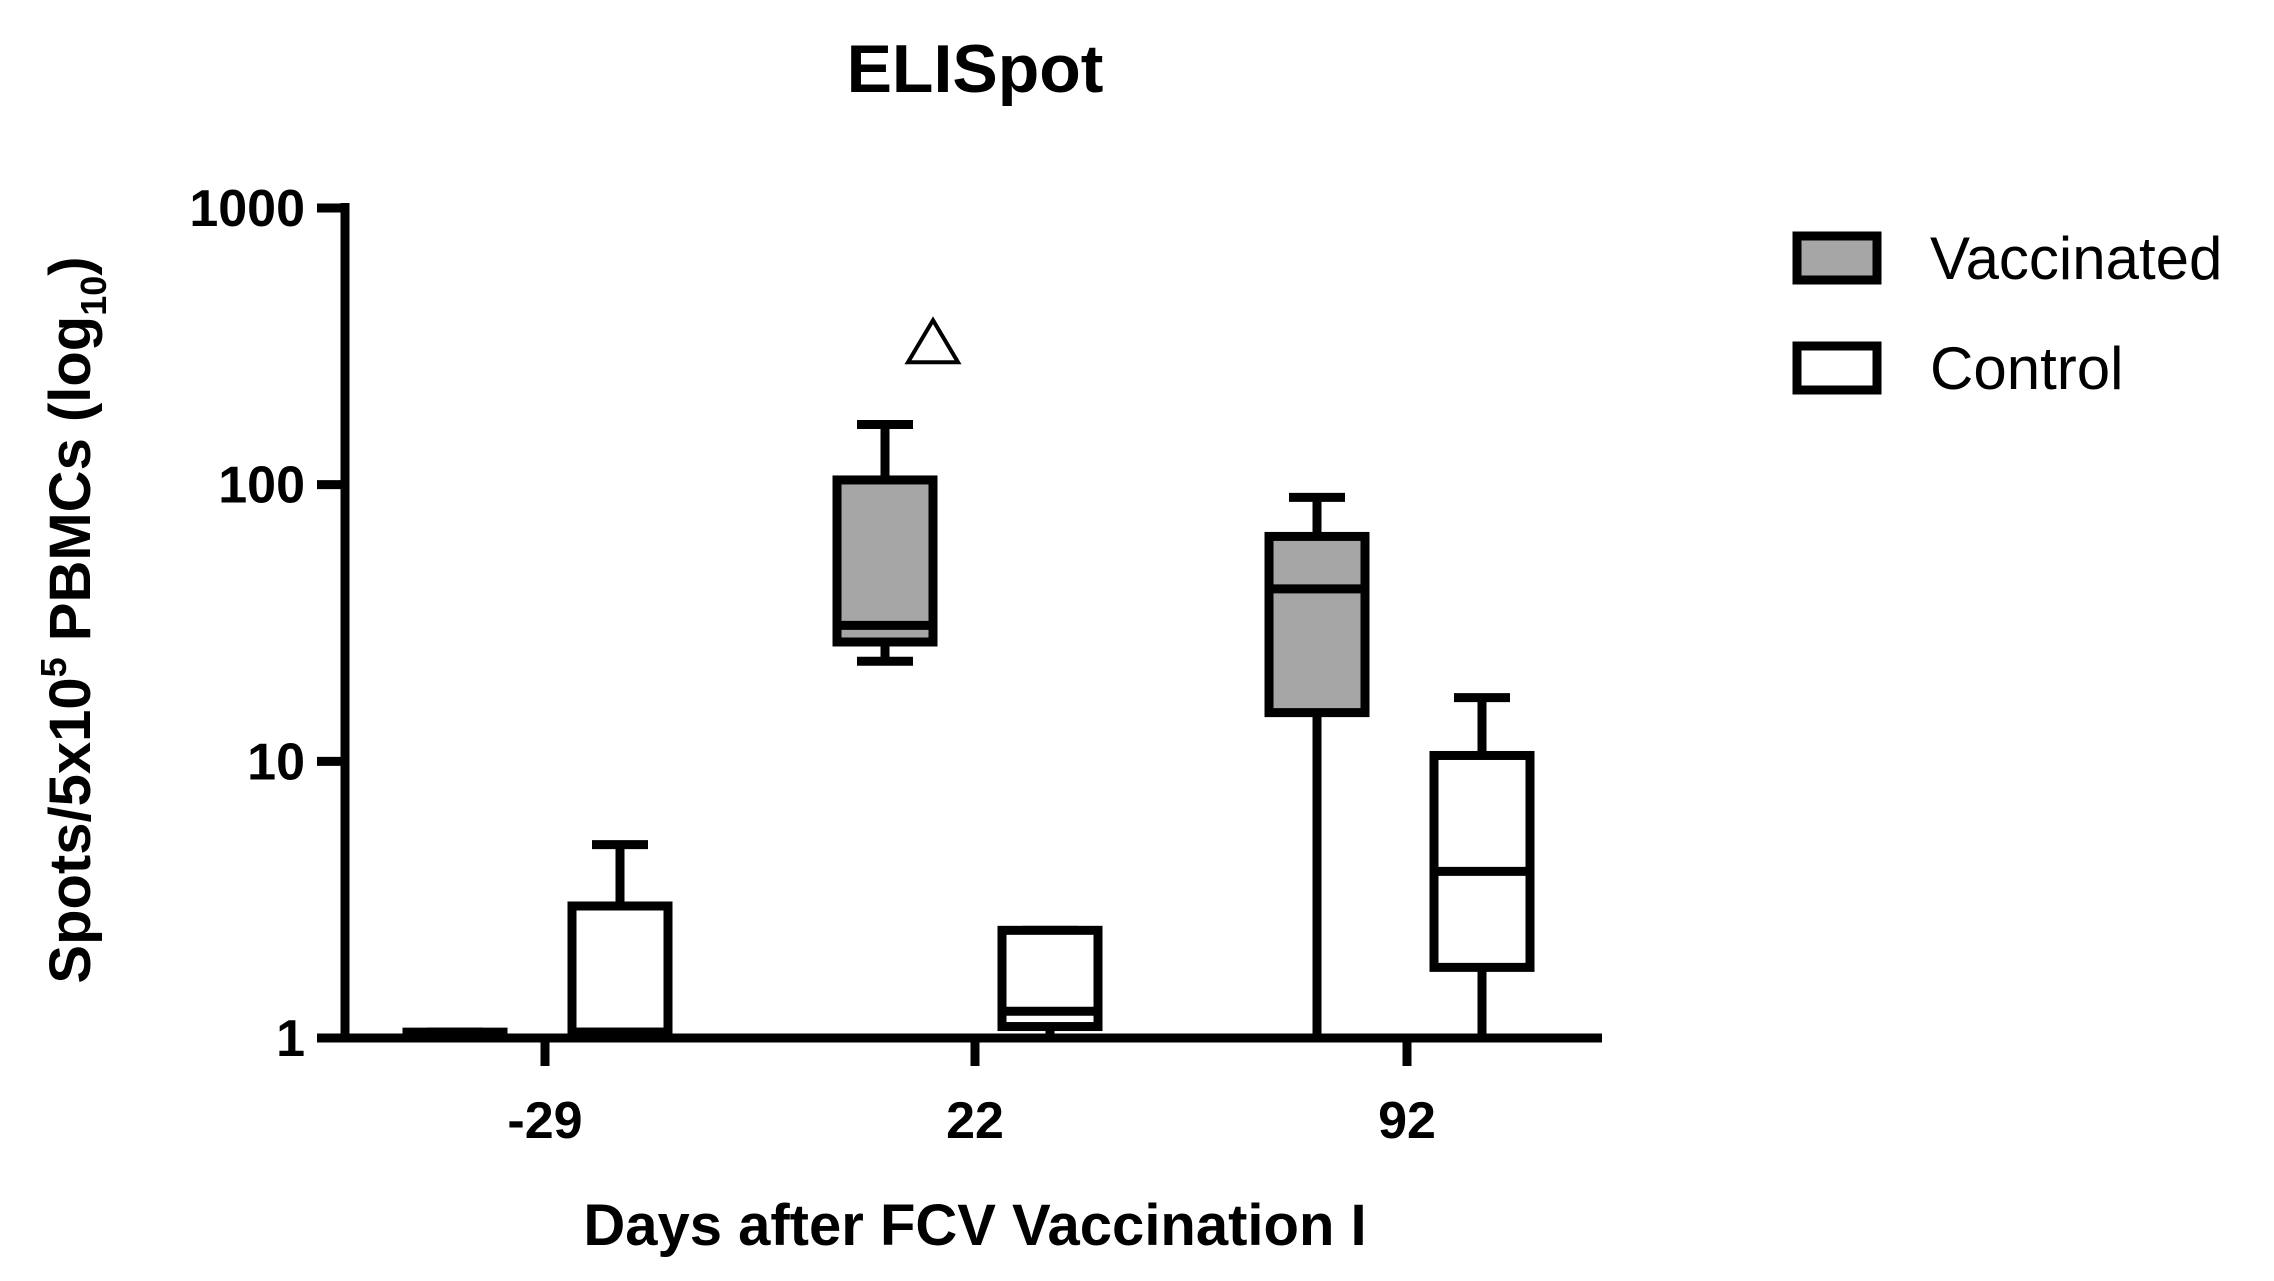 This screenshot has height=1281, width=2274. I want to click on y-axis-label-main: Spots/5x10, so click(70, 830).